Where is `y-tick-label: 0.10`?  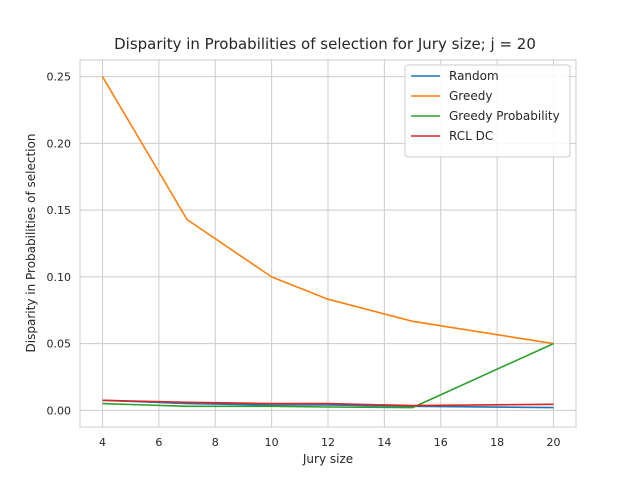
y-tick-label: 0.10 is located at coordinates (59, 277).